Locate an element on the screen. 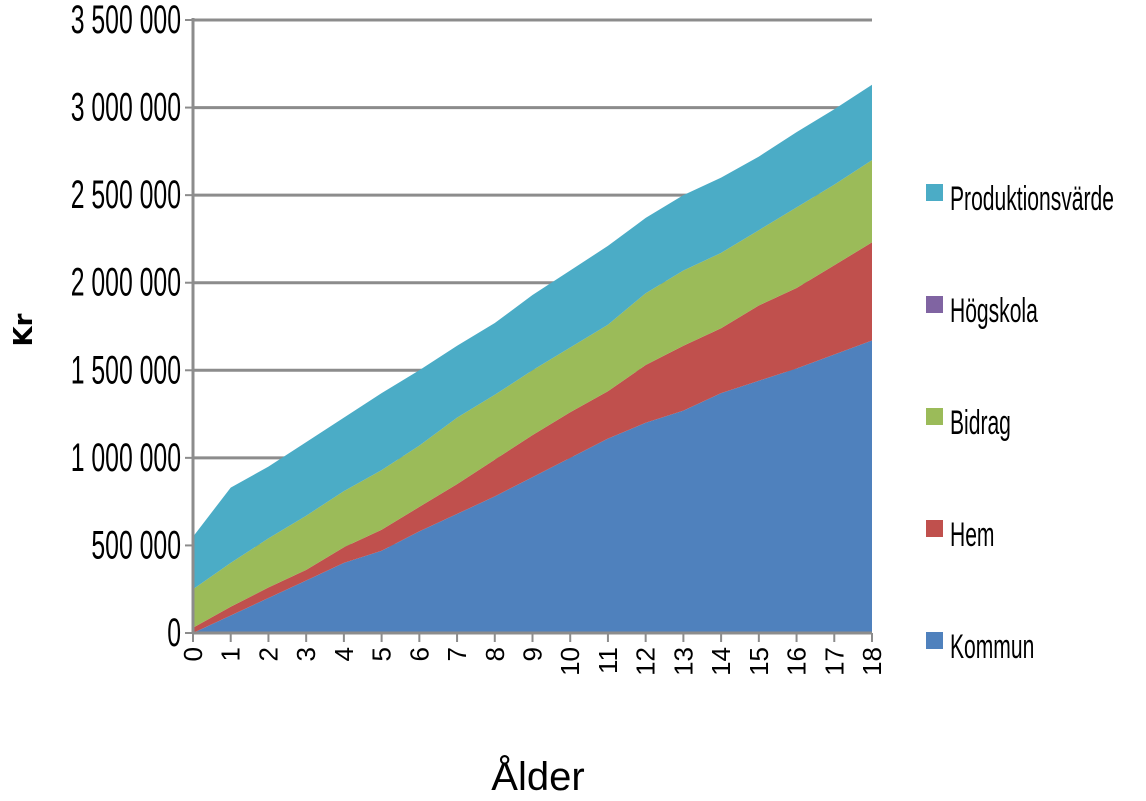 This screenshot has width=1146, height=801. x-tick-label: 6 is located at coordinates (419, 654).